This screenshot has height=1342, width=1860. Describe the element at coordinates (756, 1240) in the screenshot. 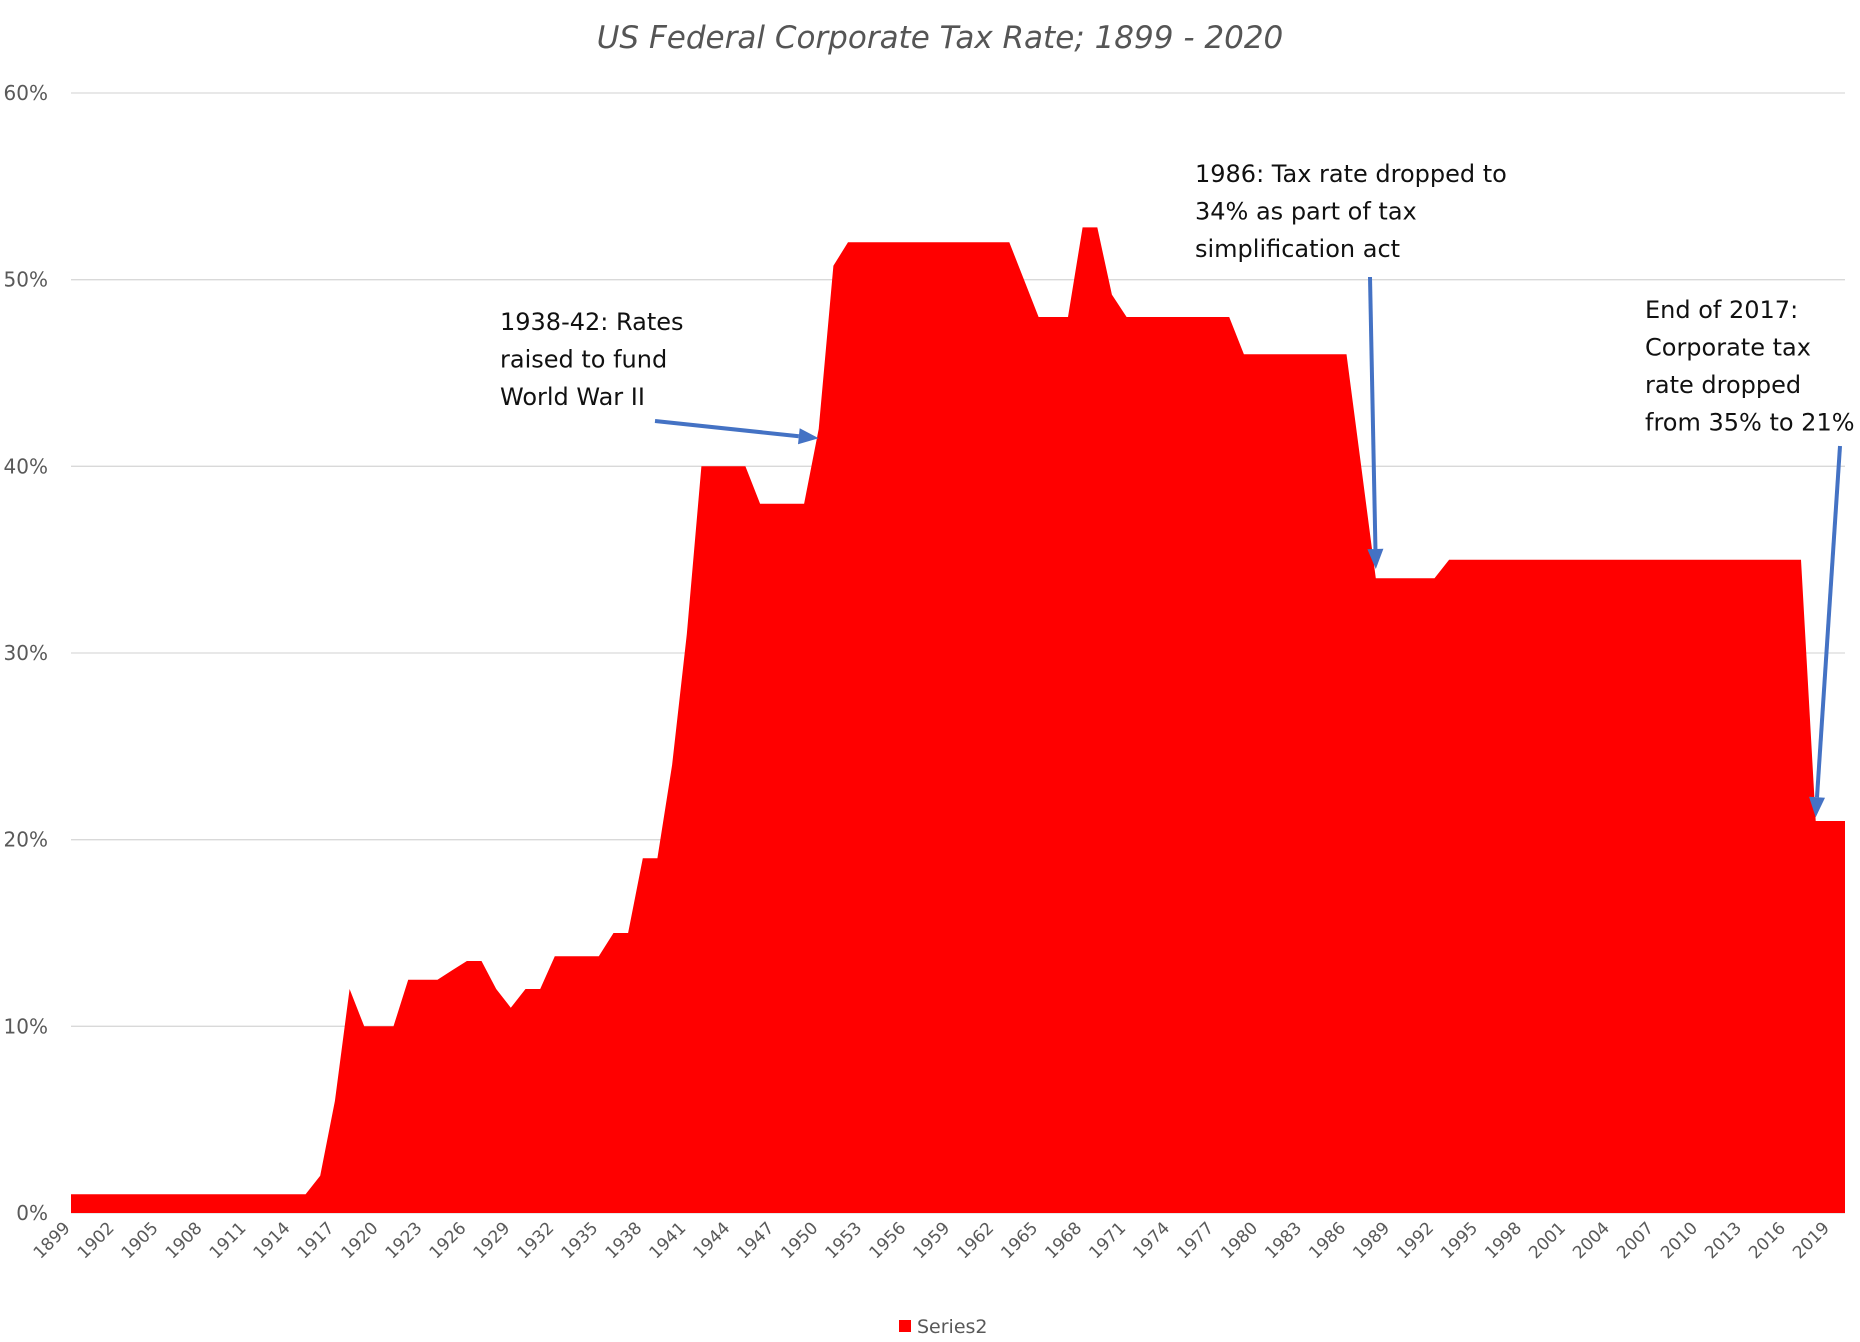

I see `x-tick-label: 1947` at that location.